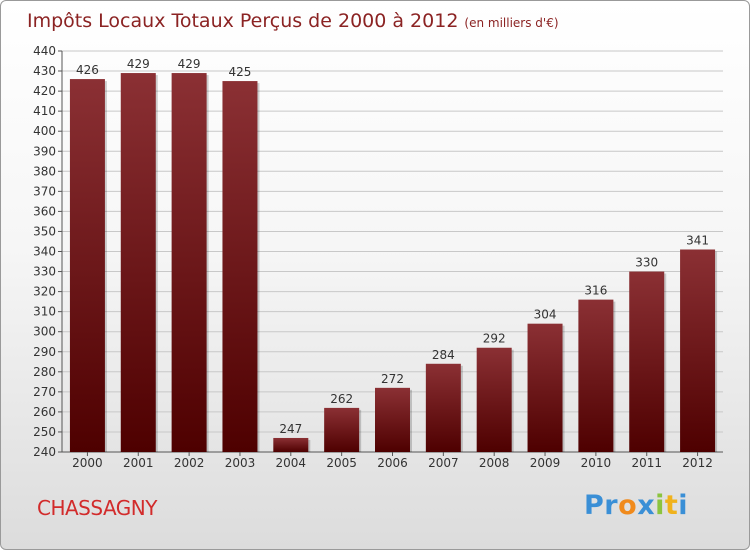 Image resolution: width=750 pixels, height=550 pixels. What do you see at coordinates (595, 291) in the screenshot?
I see `data-label: 316` at bounding box center [595, 291].